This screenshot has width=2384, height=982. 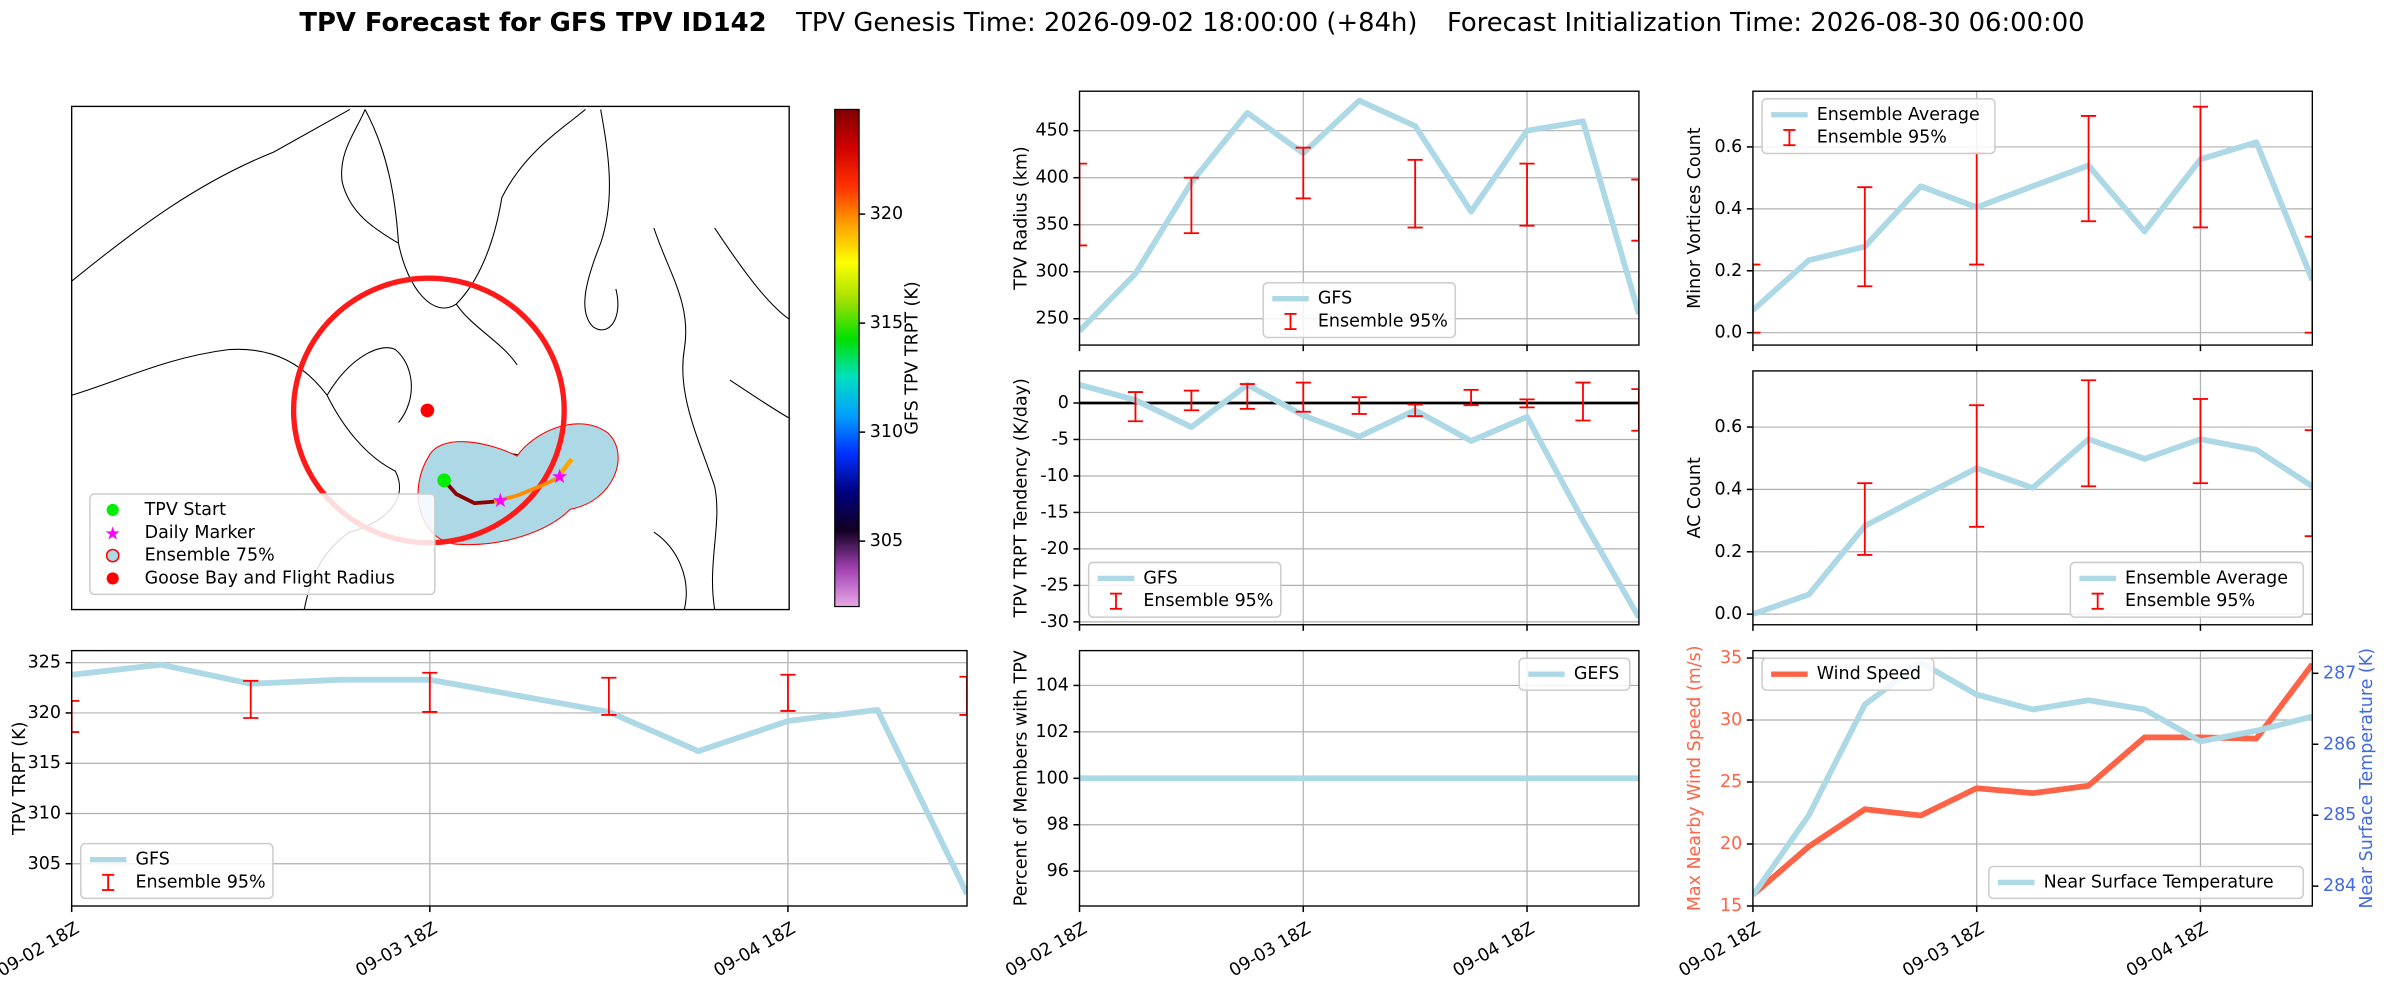 I want to click on legend-label: Ensemble 75%, so click(x=210, y=556).